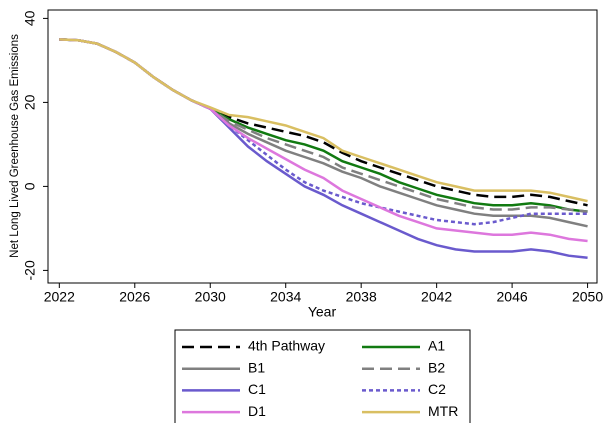  What do you see at coordinates (257, 389) in the screenshot?
I see `legend-label: C1` at bounding box center [257, 389].